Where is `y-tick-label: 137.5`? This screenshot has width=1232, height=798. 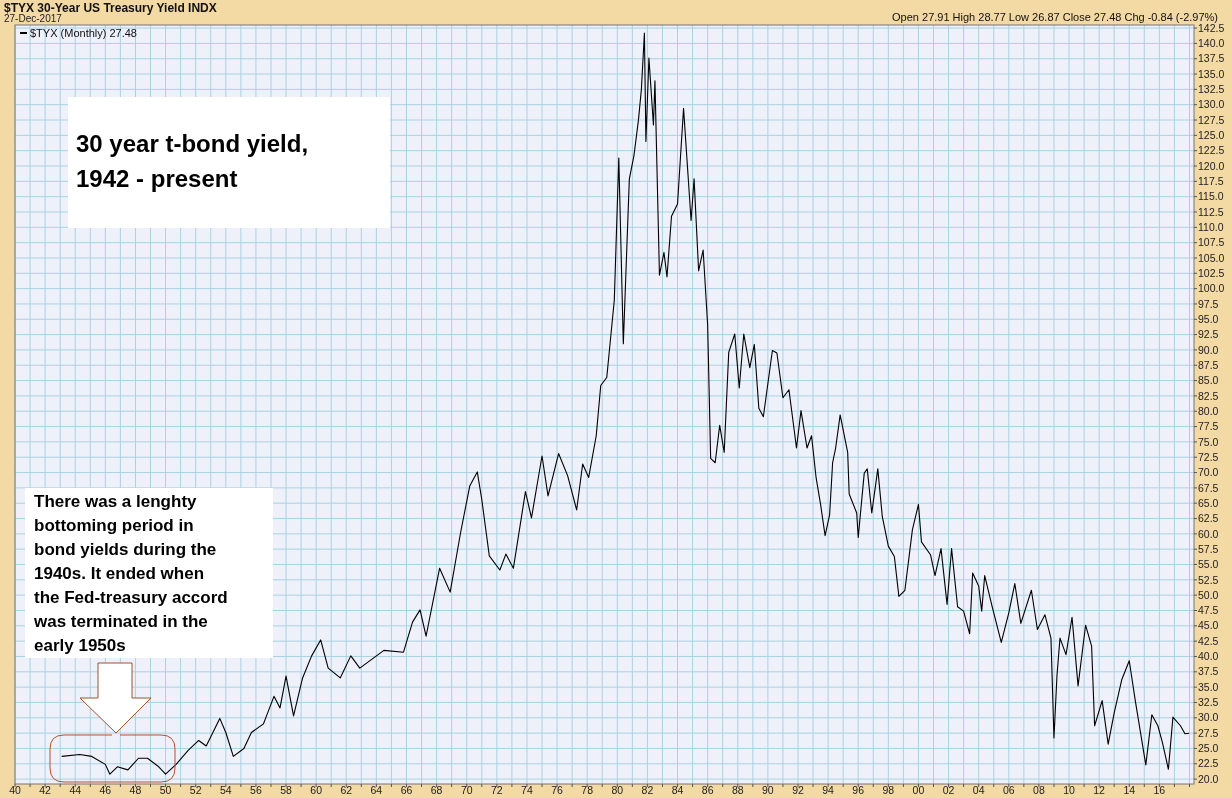 y-tick-label: 137.5 is located at coordinates (1211, 58).